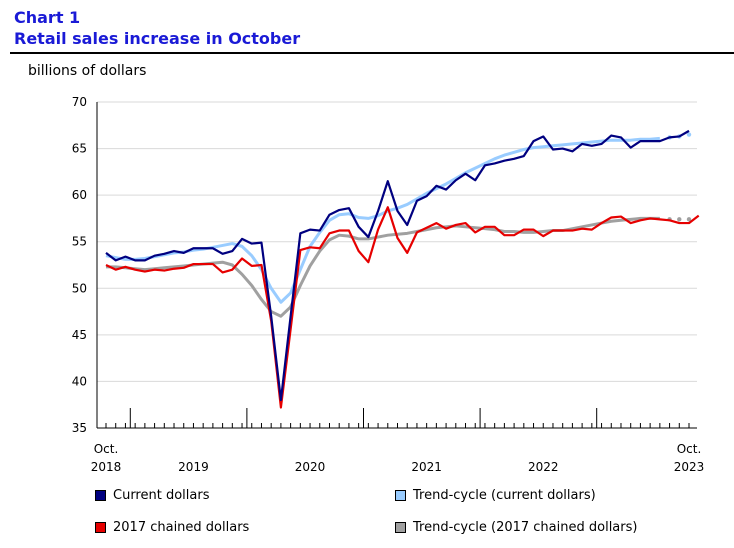 The width and height of the screenshot is (734, 548). What do you see at coordinates (310, 467) in the screenshot?
I see `x-tick-label-year: 2020` at bounding box center [310, 467].